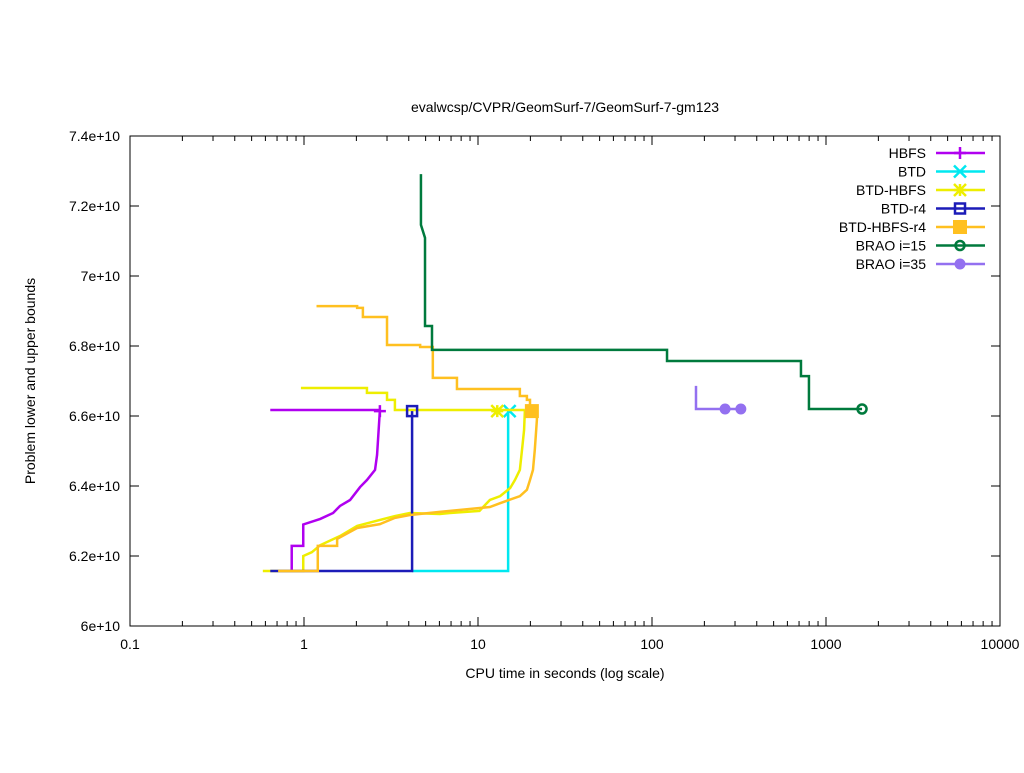  What do you see at coordinates (94, 346) in the screenshot?
I see `y-tick-label: 6.8e+10` at bounding box center [94, 346].